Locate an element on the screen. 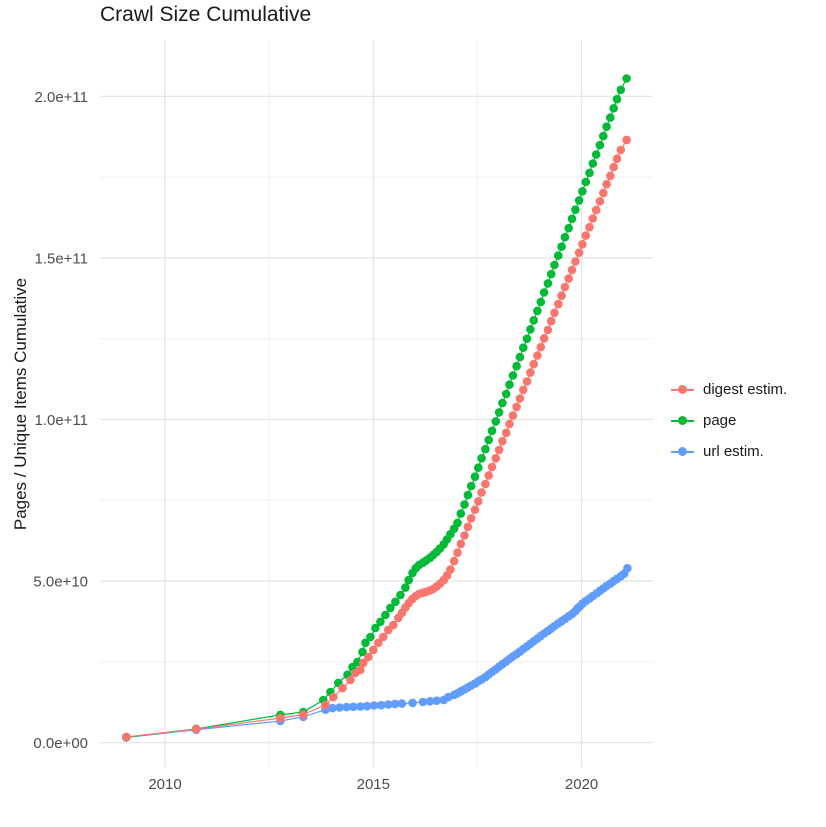 This screenshot has height=827, width=826. legend: digest estim. page url estim. is located at coordinates (729, 420).